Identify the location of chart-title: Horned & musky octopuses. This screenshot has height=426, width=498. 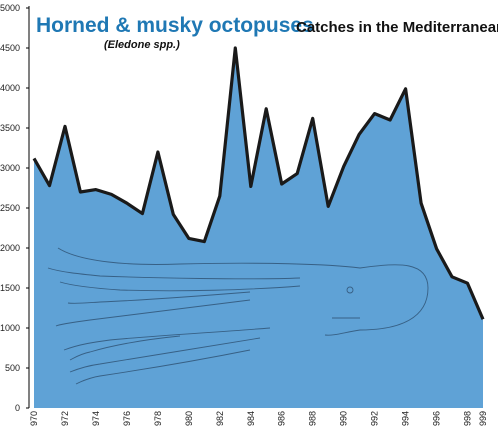
(175, 25).